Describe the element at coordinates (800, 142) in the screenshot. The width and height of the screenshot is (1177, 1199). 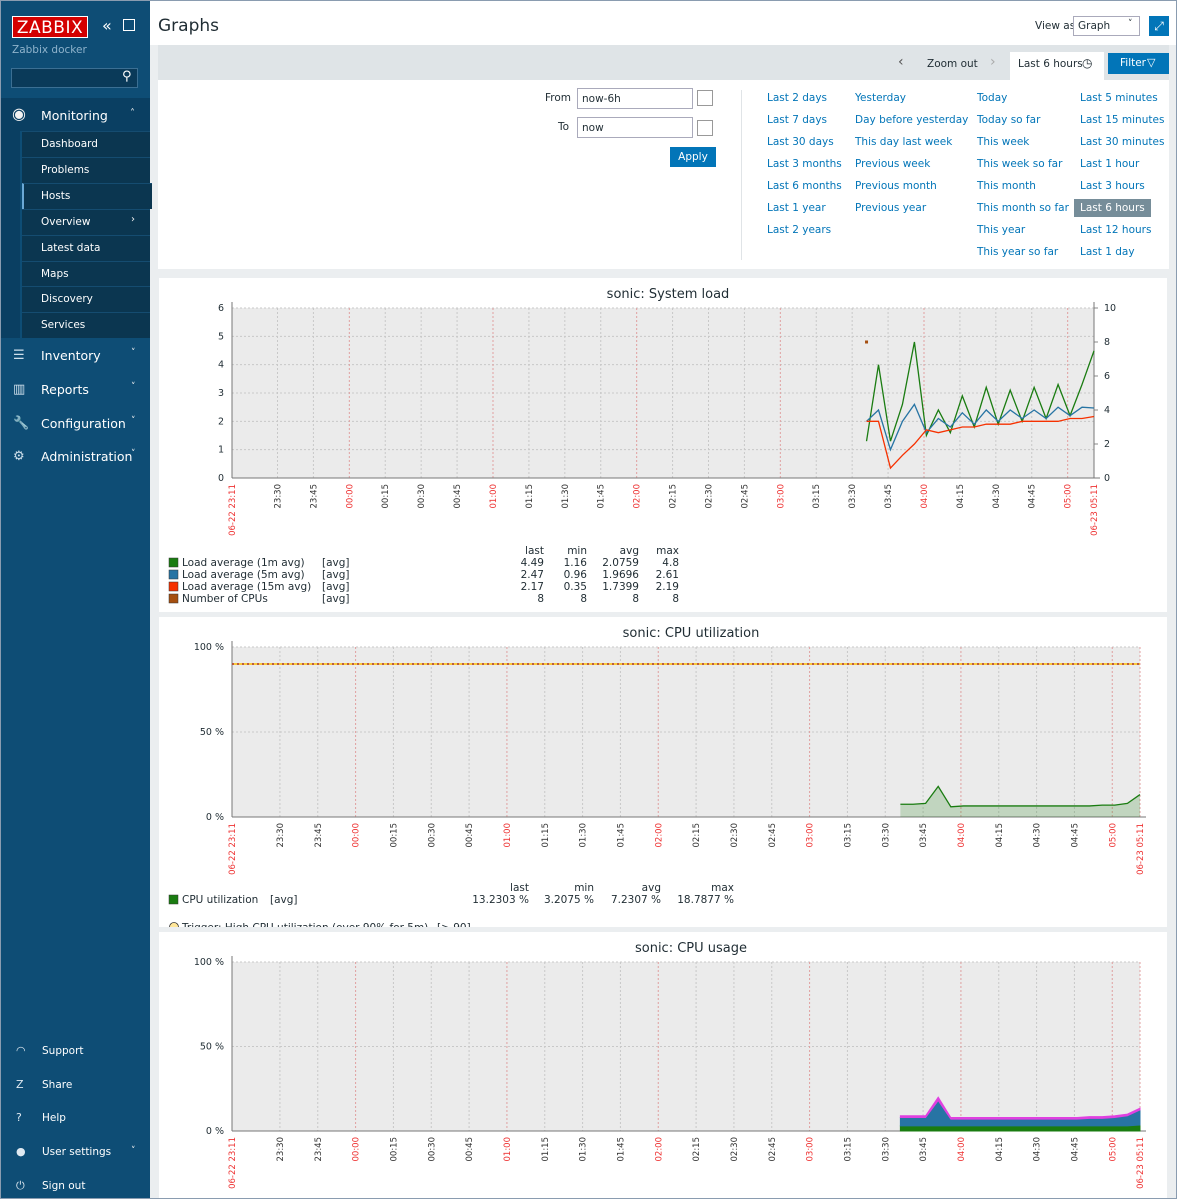
I see `quick-range: Last 30 days` at that location.